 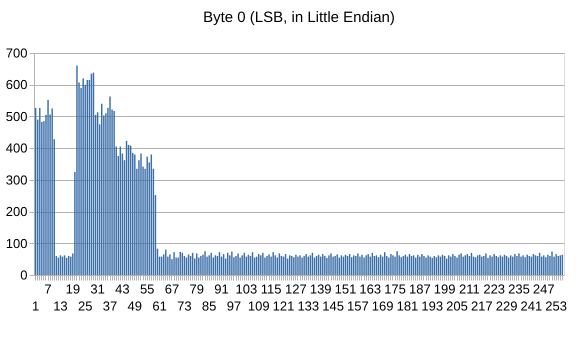 I want to click on chart-title: Byte 0 (LSB, in Little Endian), so click(x=299, y=17).